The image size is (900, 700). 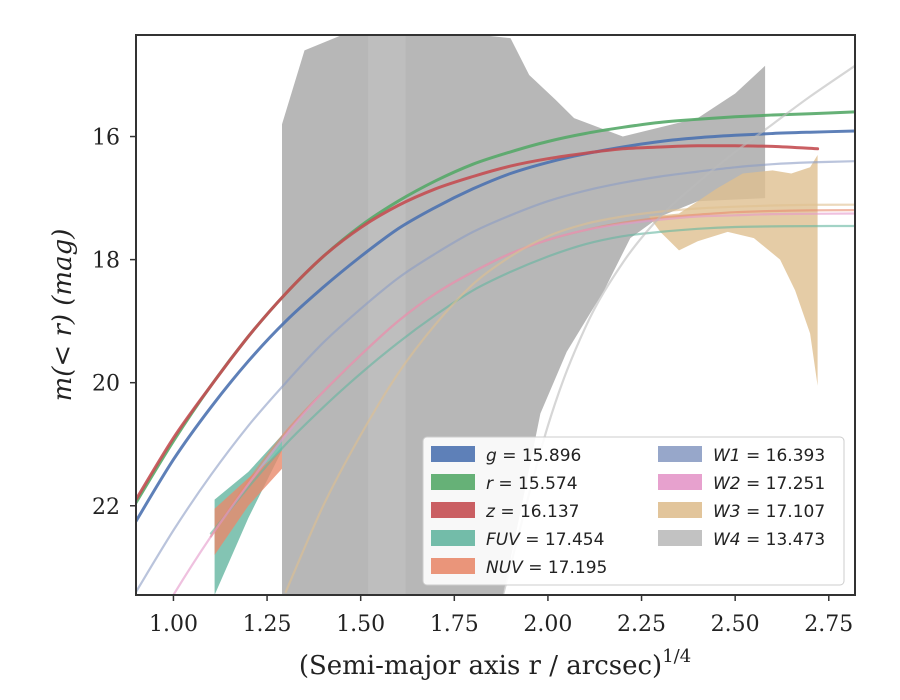 What do you see at coordinates (501, 616) in the screenshot?
I see `x-axis: 1.00 1.25 1.50 1.75 2.00 2.25 2.50 2.75` at bounding box center [501, 616].